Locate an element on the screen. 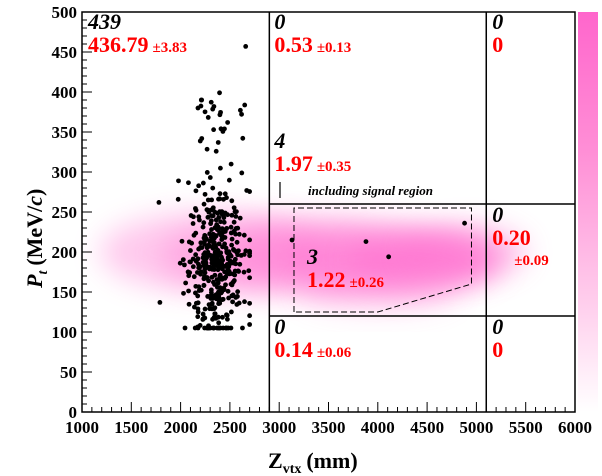 The image size is (602, 476). x-tick-label: 4000 is located at coordinates (378, 427).